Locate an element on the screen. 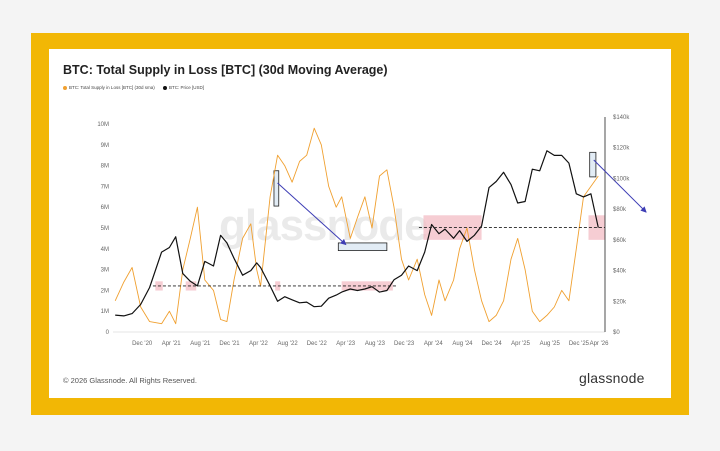 The height and width of the screenshot is (451, 720). y-right-tick-label: $140k is located at coordinates (621, 118).